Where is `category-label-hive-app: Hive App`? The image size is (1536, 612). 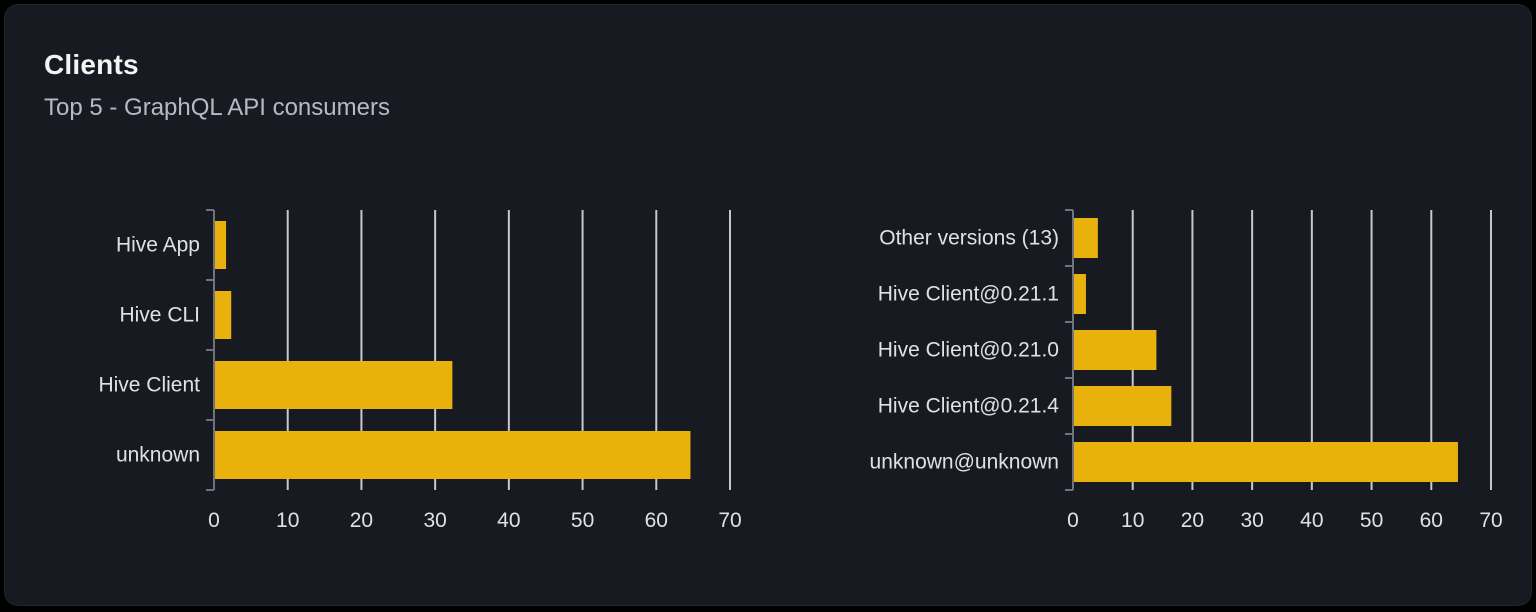
category-label-hive-app: Hive App is located at coordinates (158, 245).